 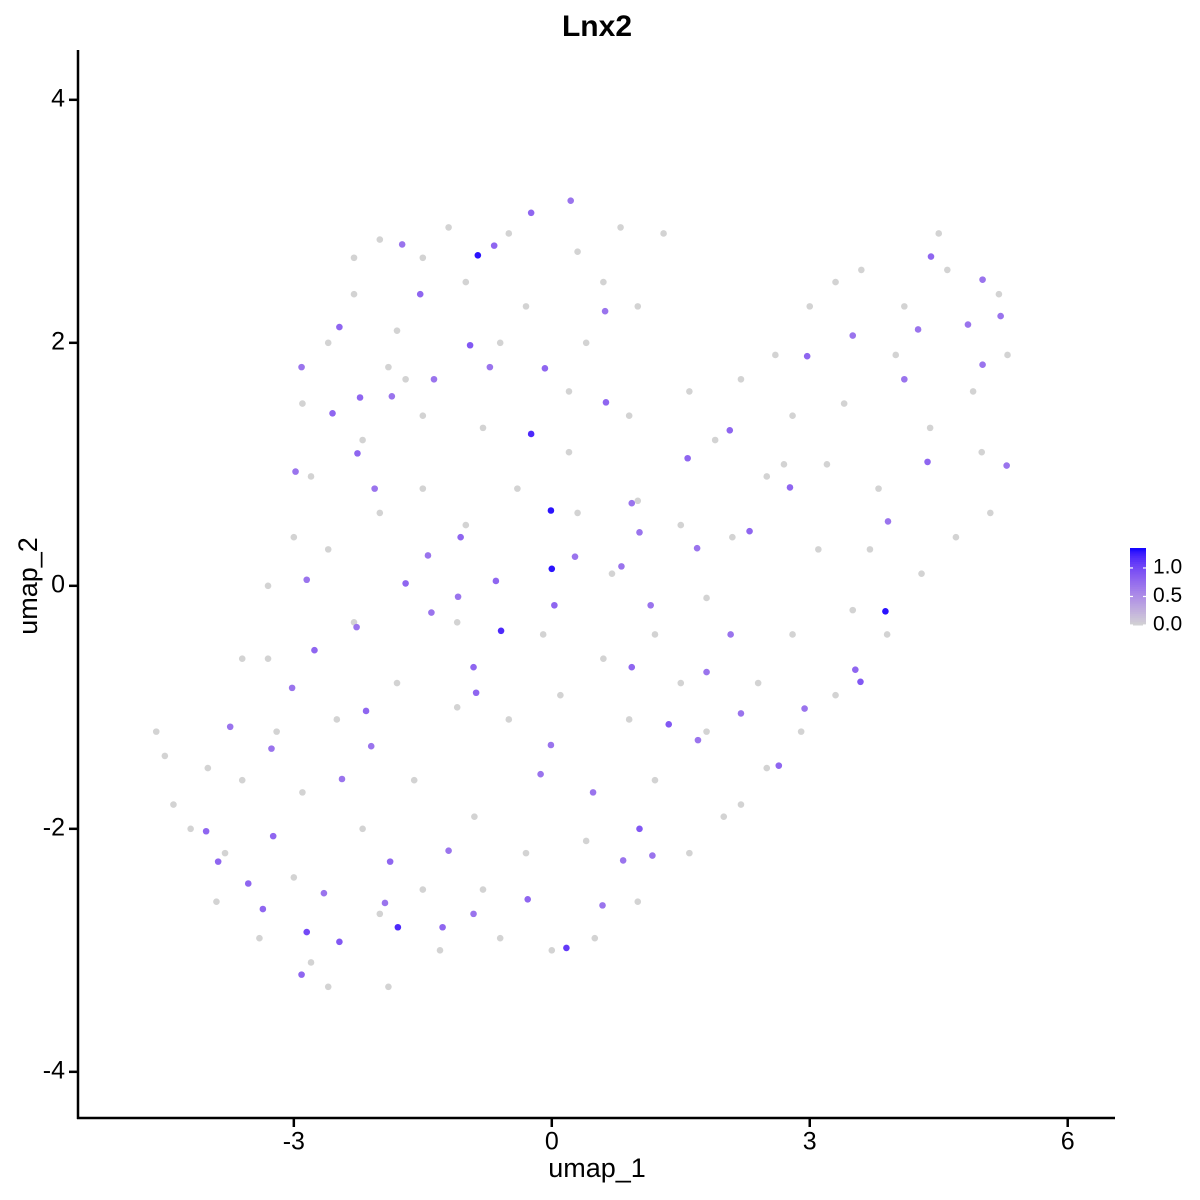 I want to click on y-tick-label: 4, so click(x=58, y=98).